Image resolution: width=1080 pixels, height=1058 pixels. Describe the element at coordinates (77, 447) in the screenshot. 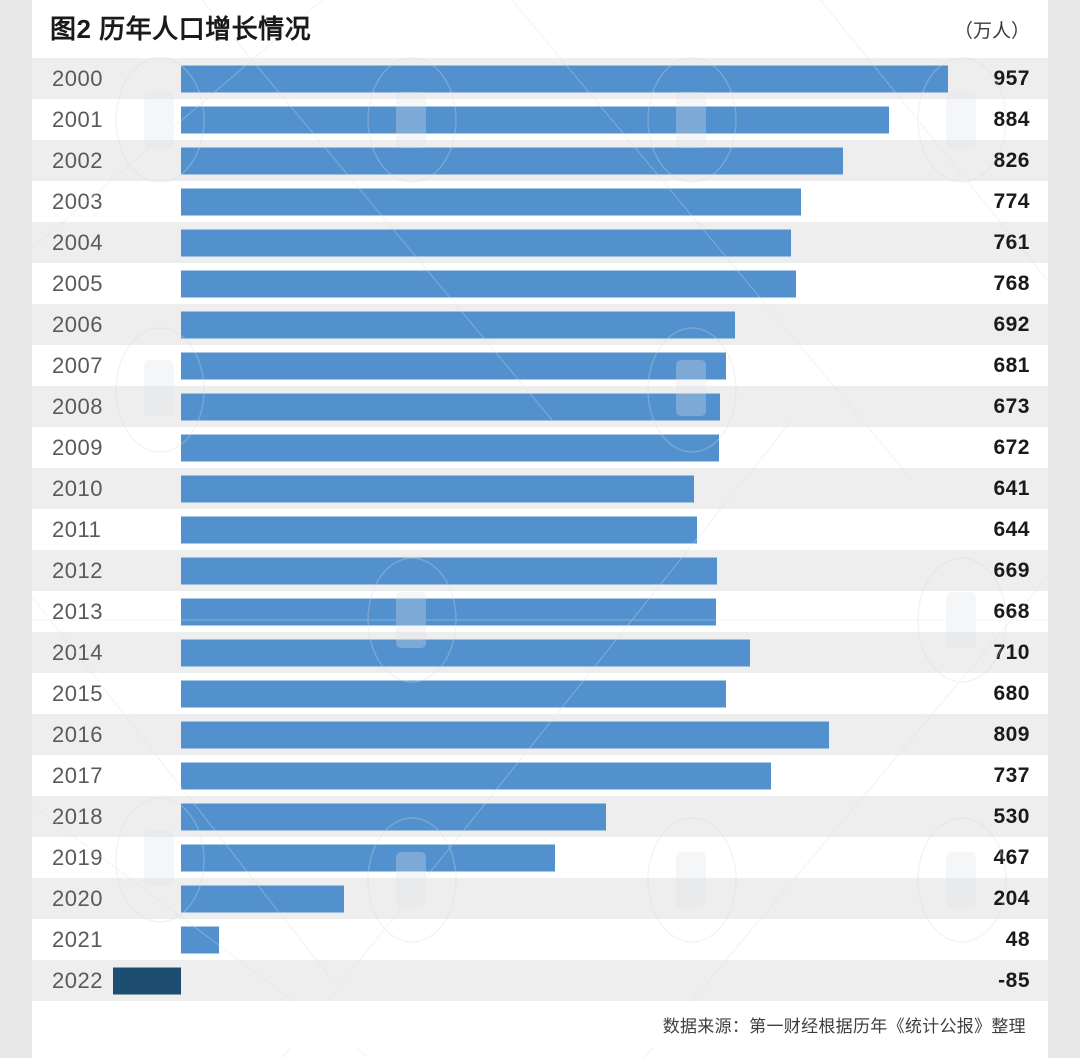

I see `row-year-label: 2009` at that location.